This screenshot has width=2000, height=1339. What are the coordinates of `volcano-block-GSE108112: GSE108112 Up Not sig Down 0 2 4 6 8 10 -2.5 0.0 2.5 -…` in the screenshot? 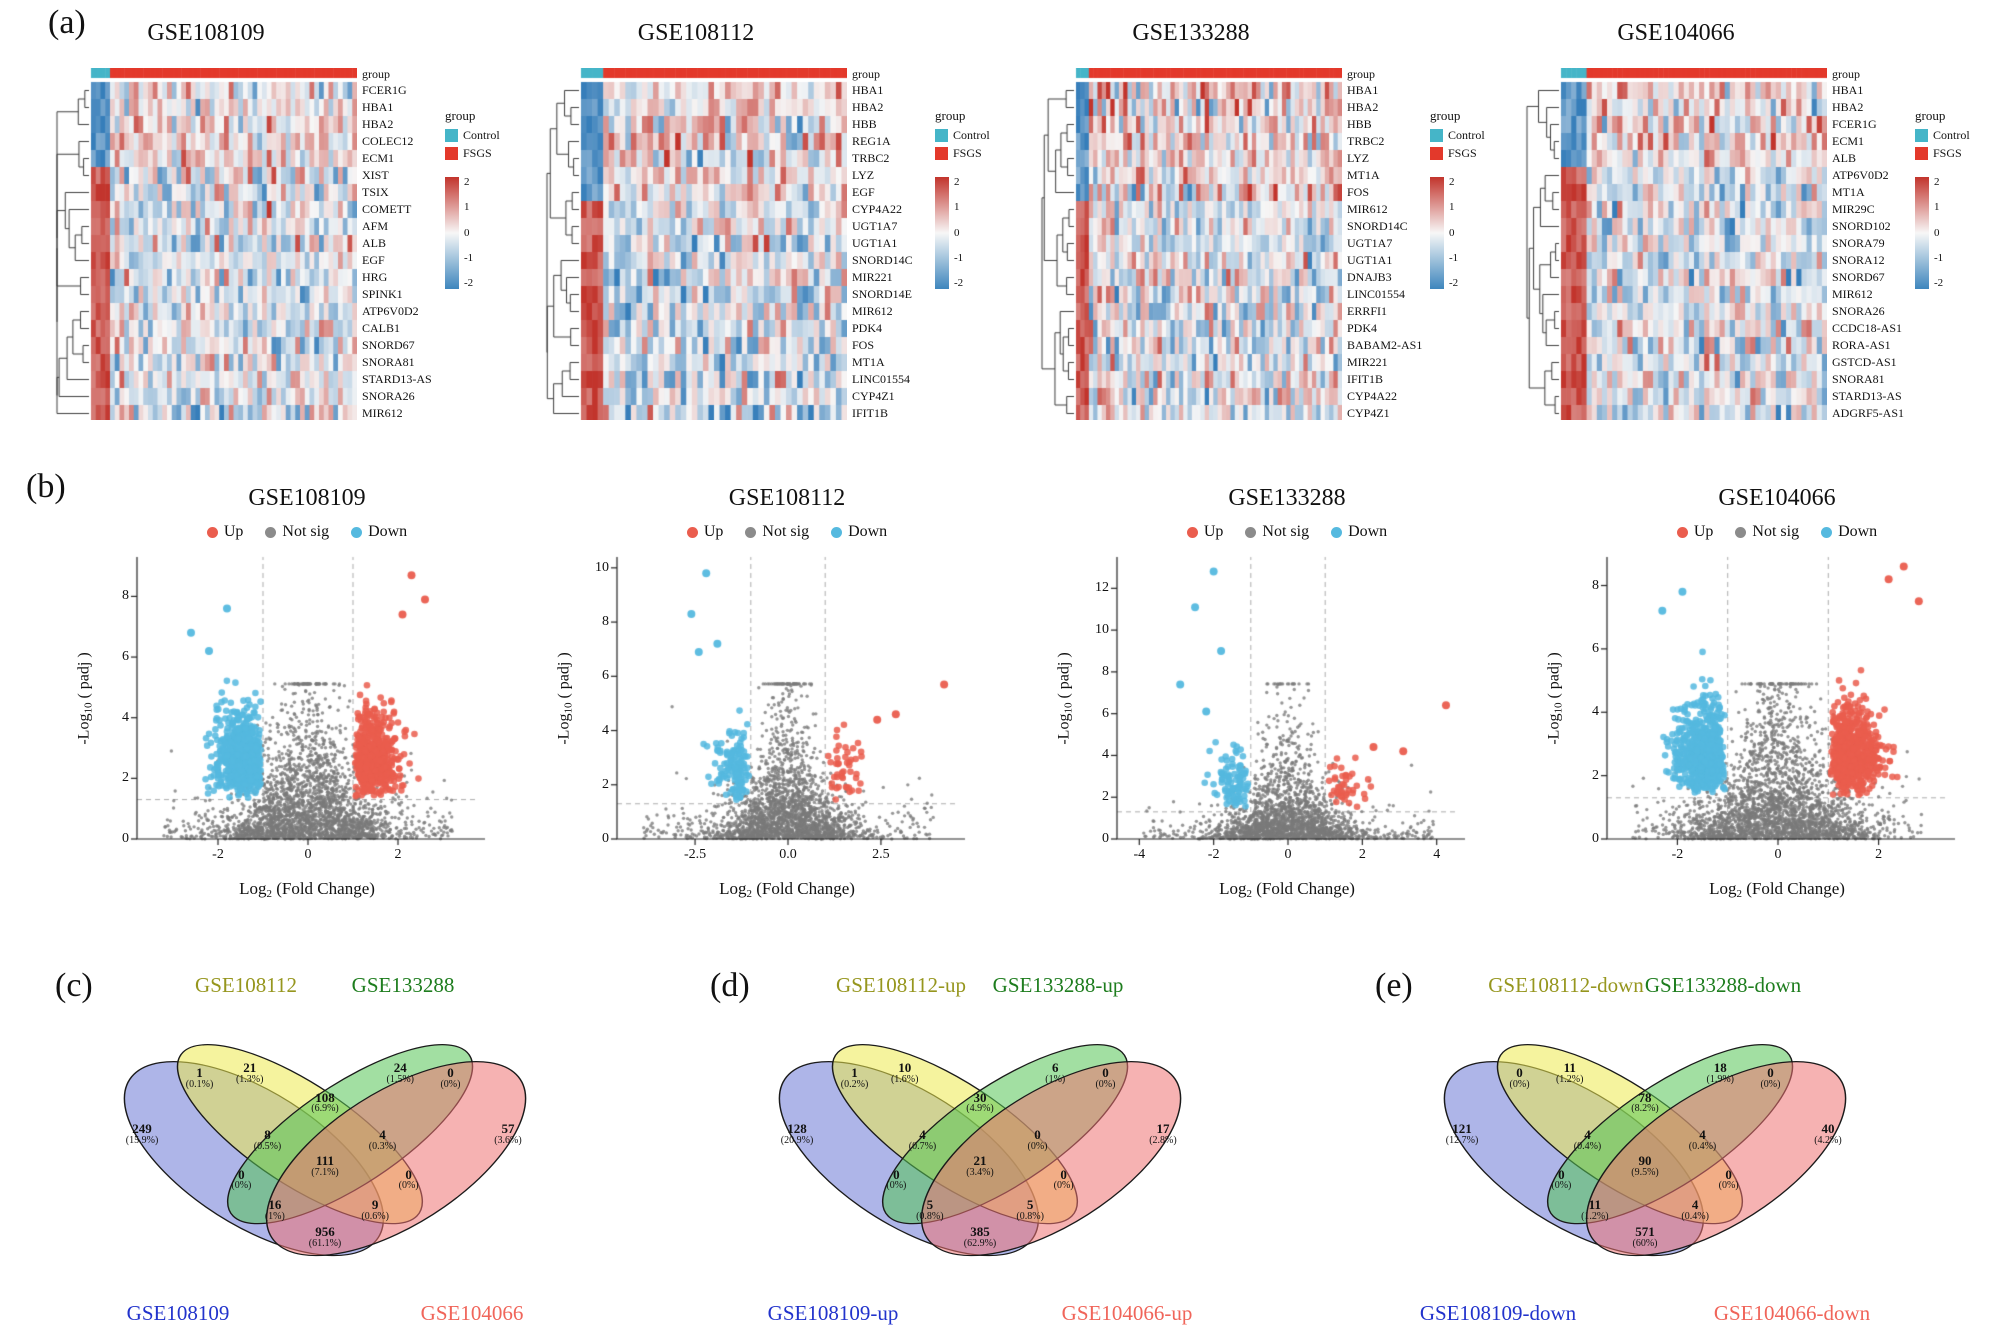 It's located at (765, 700).